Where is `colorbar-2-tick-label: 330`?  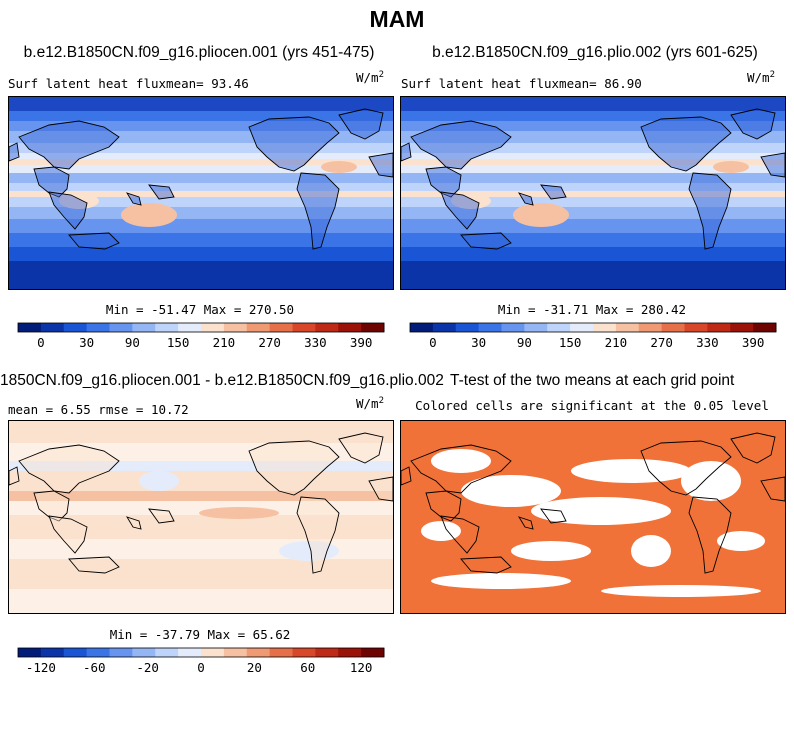
colorbar-2-tick-label: 330 is located at coordinates (707, 342).